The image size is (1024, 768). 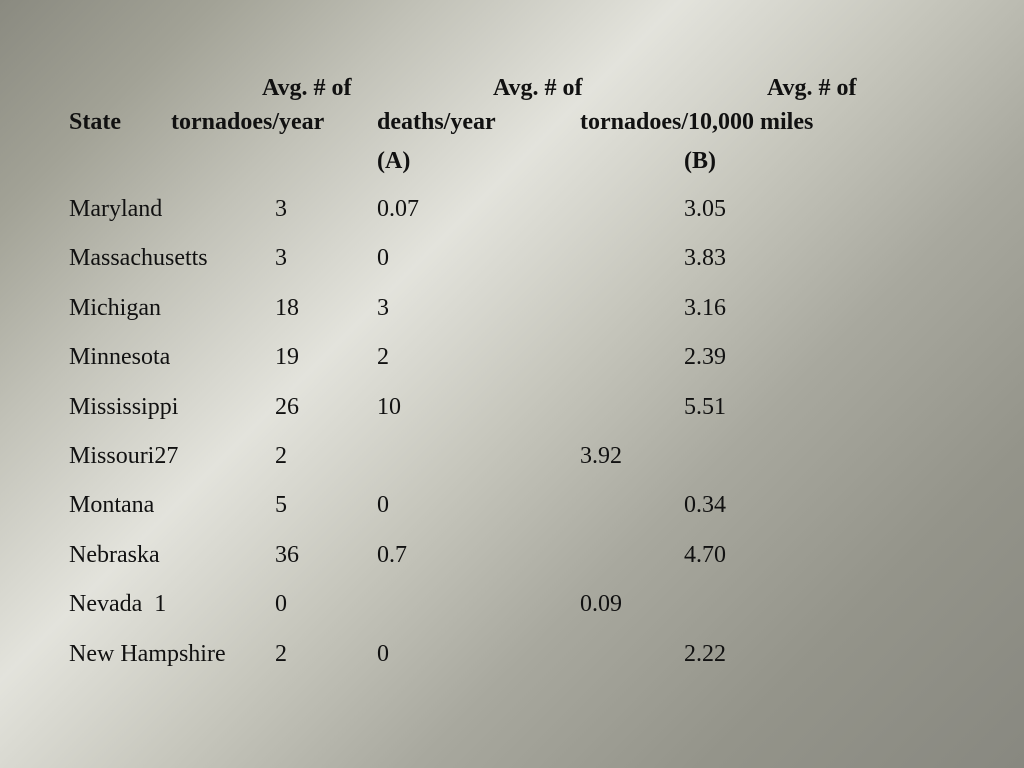 I want to click on cell-state: Massachusetts, so click(x=138, y=258).